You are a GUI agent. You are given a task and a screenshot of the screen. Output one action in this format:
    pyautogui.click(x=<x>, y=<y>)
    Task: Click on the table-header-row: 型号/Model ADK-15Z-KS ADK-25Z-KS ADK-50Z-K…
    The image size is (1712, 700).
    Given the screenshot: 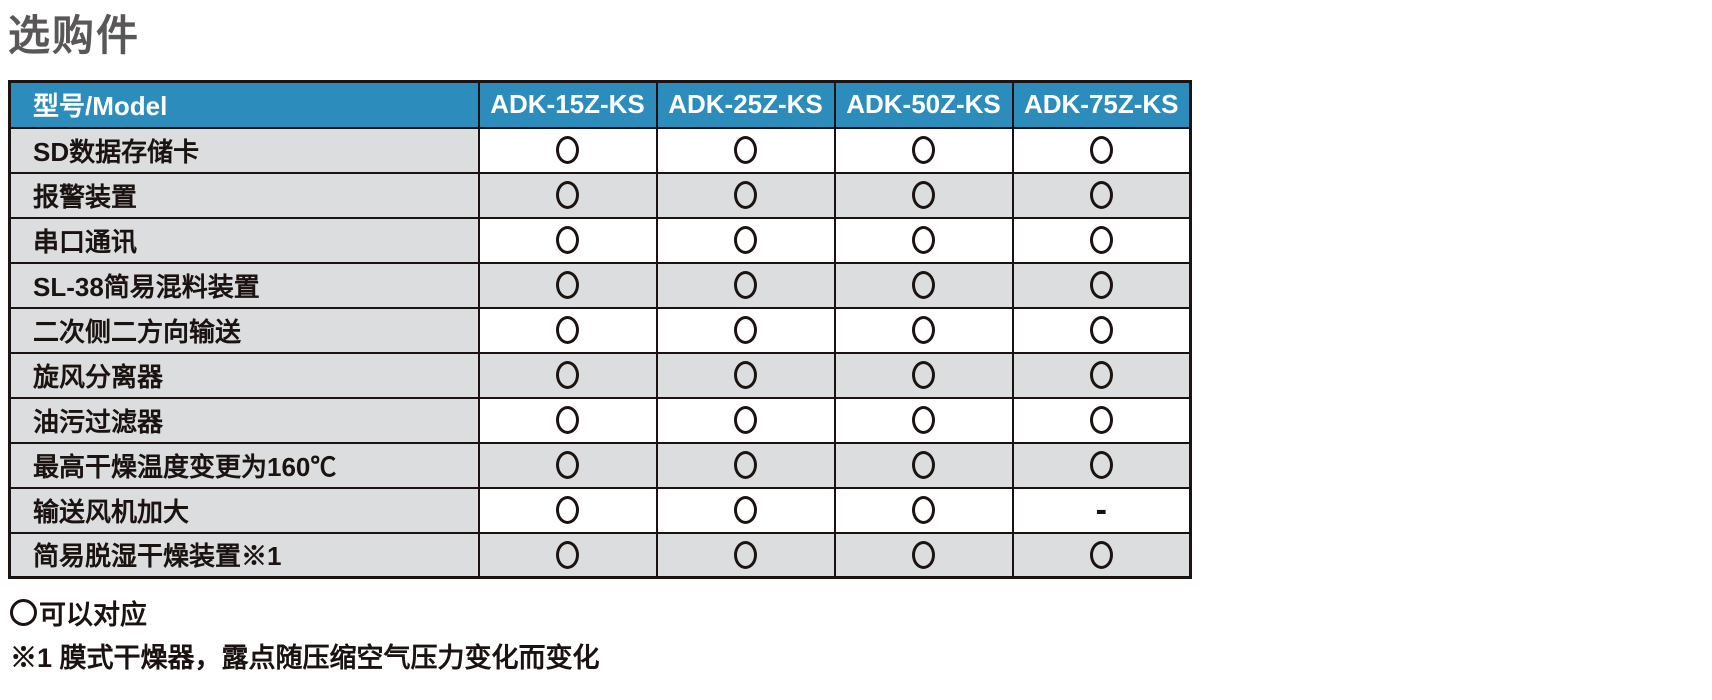 What is the action you would take?
    pyautogui.click(x=600, y=104)
    